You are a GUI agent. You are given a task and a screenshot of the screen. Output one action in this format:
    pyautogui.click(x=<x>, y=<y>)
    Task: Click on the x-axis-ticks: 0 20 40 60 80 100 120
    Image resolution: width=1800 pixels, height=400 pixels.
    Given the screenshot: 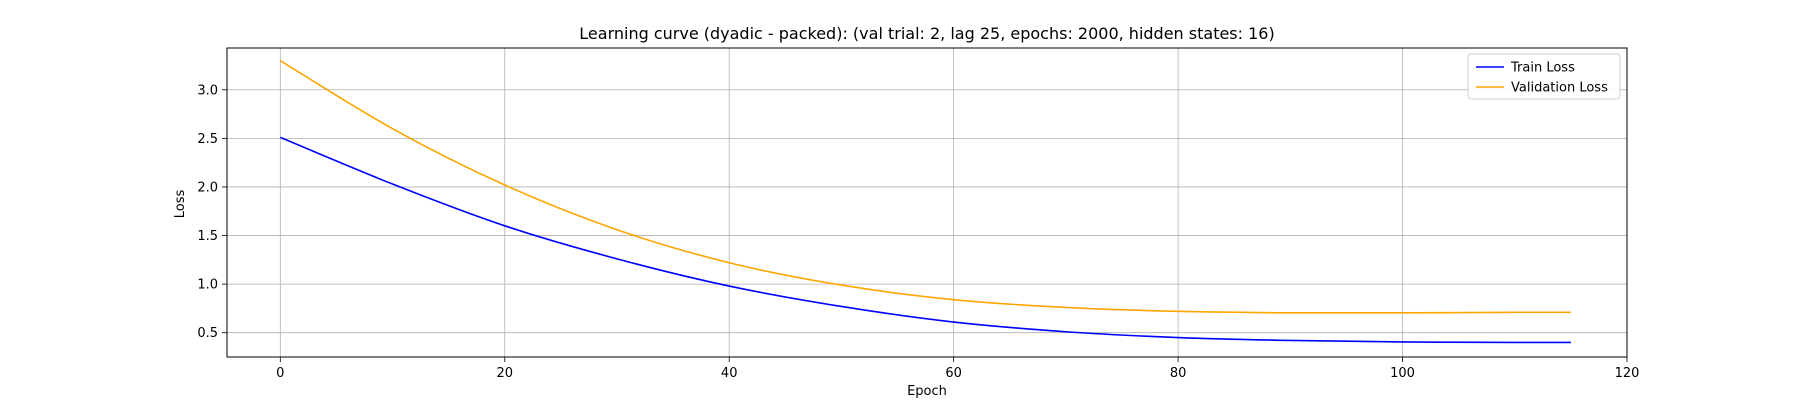 What is the action you would take?
    pyautogui.click(x=957, y=369)
    